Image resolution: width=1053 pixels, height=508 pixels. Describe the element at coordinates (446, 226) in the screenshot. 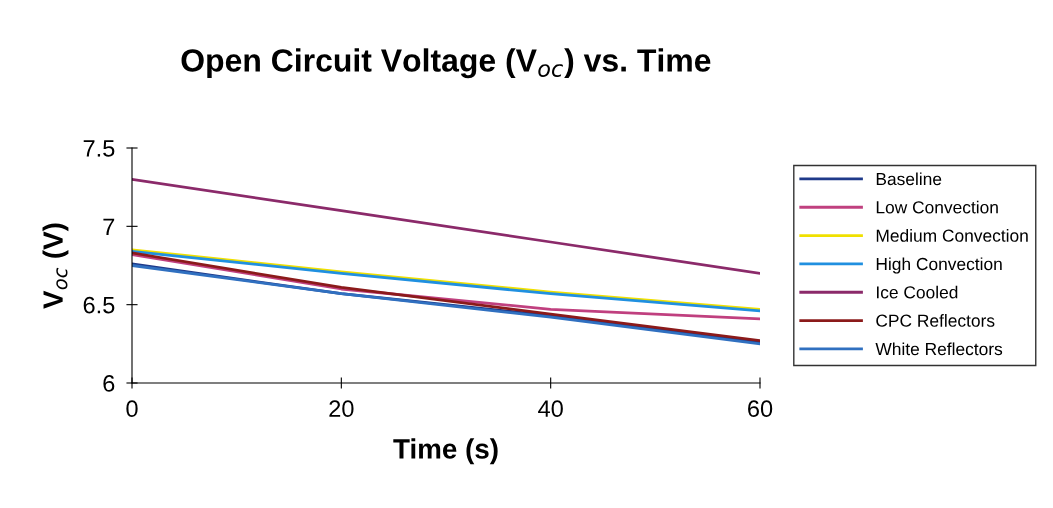

I see `line-series` at that location.